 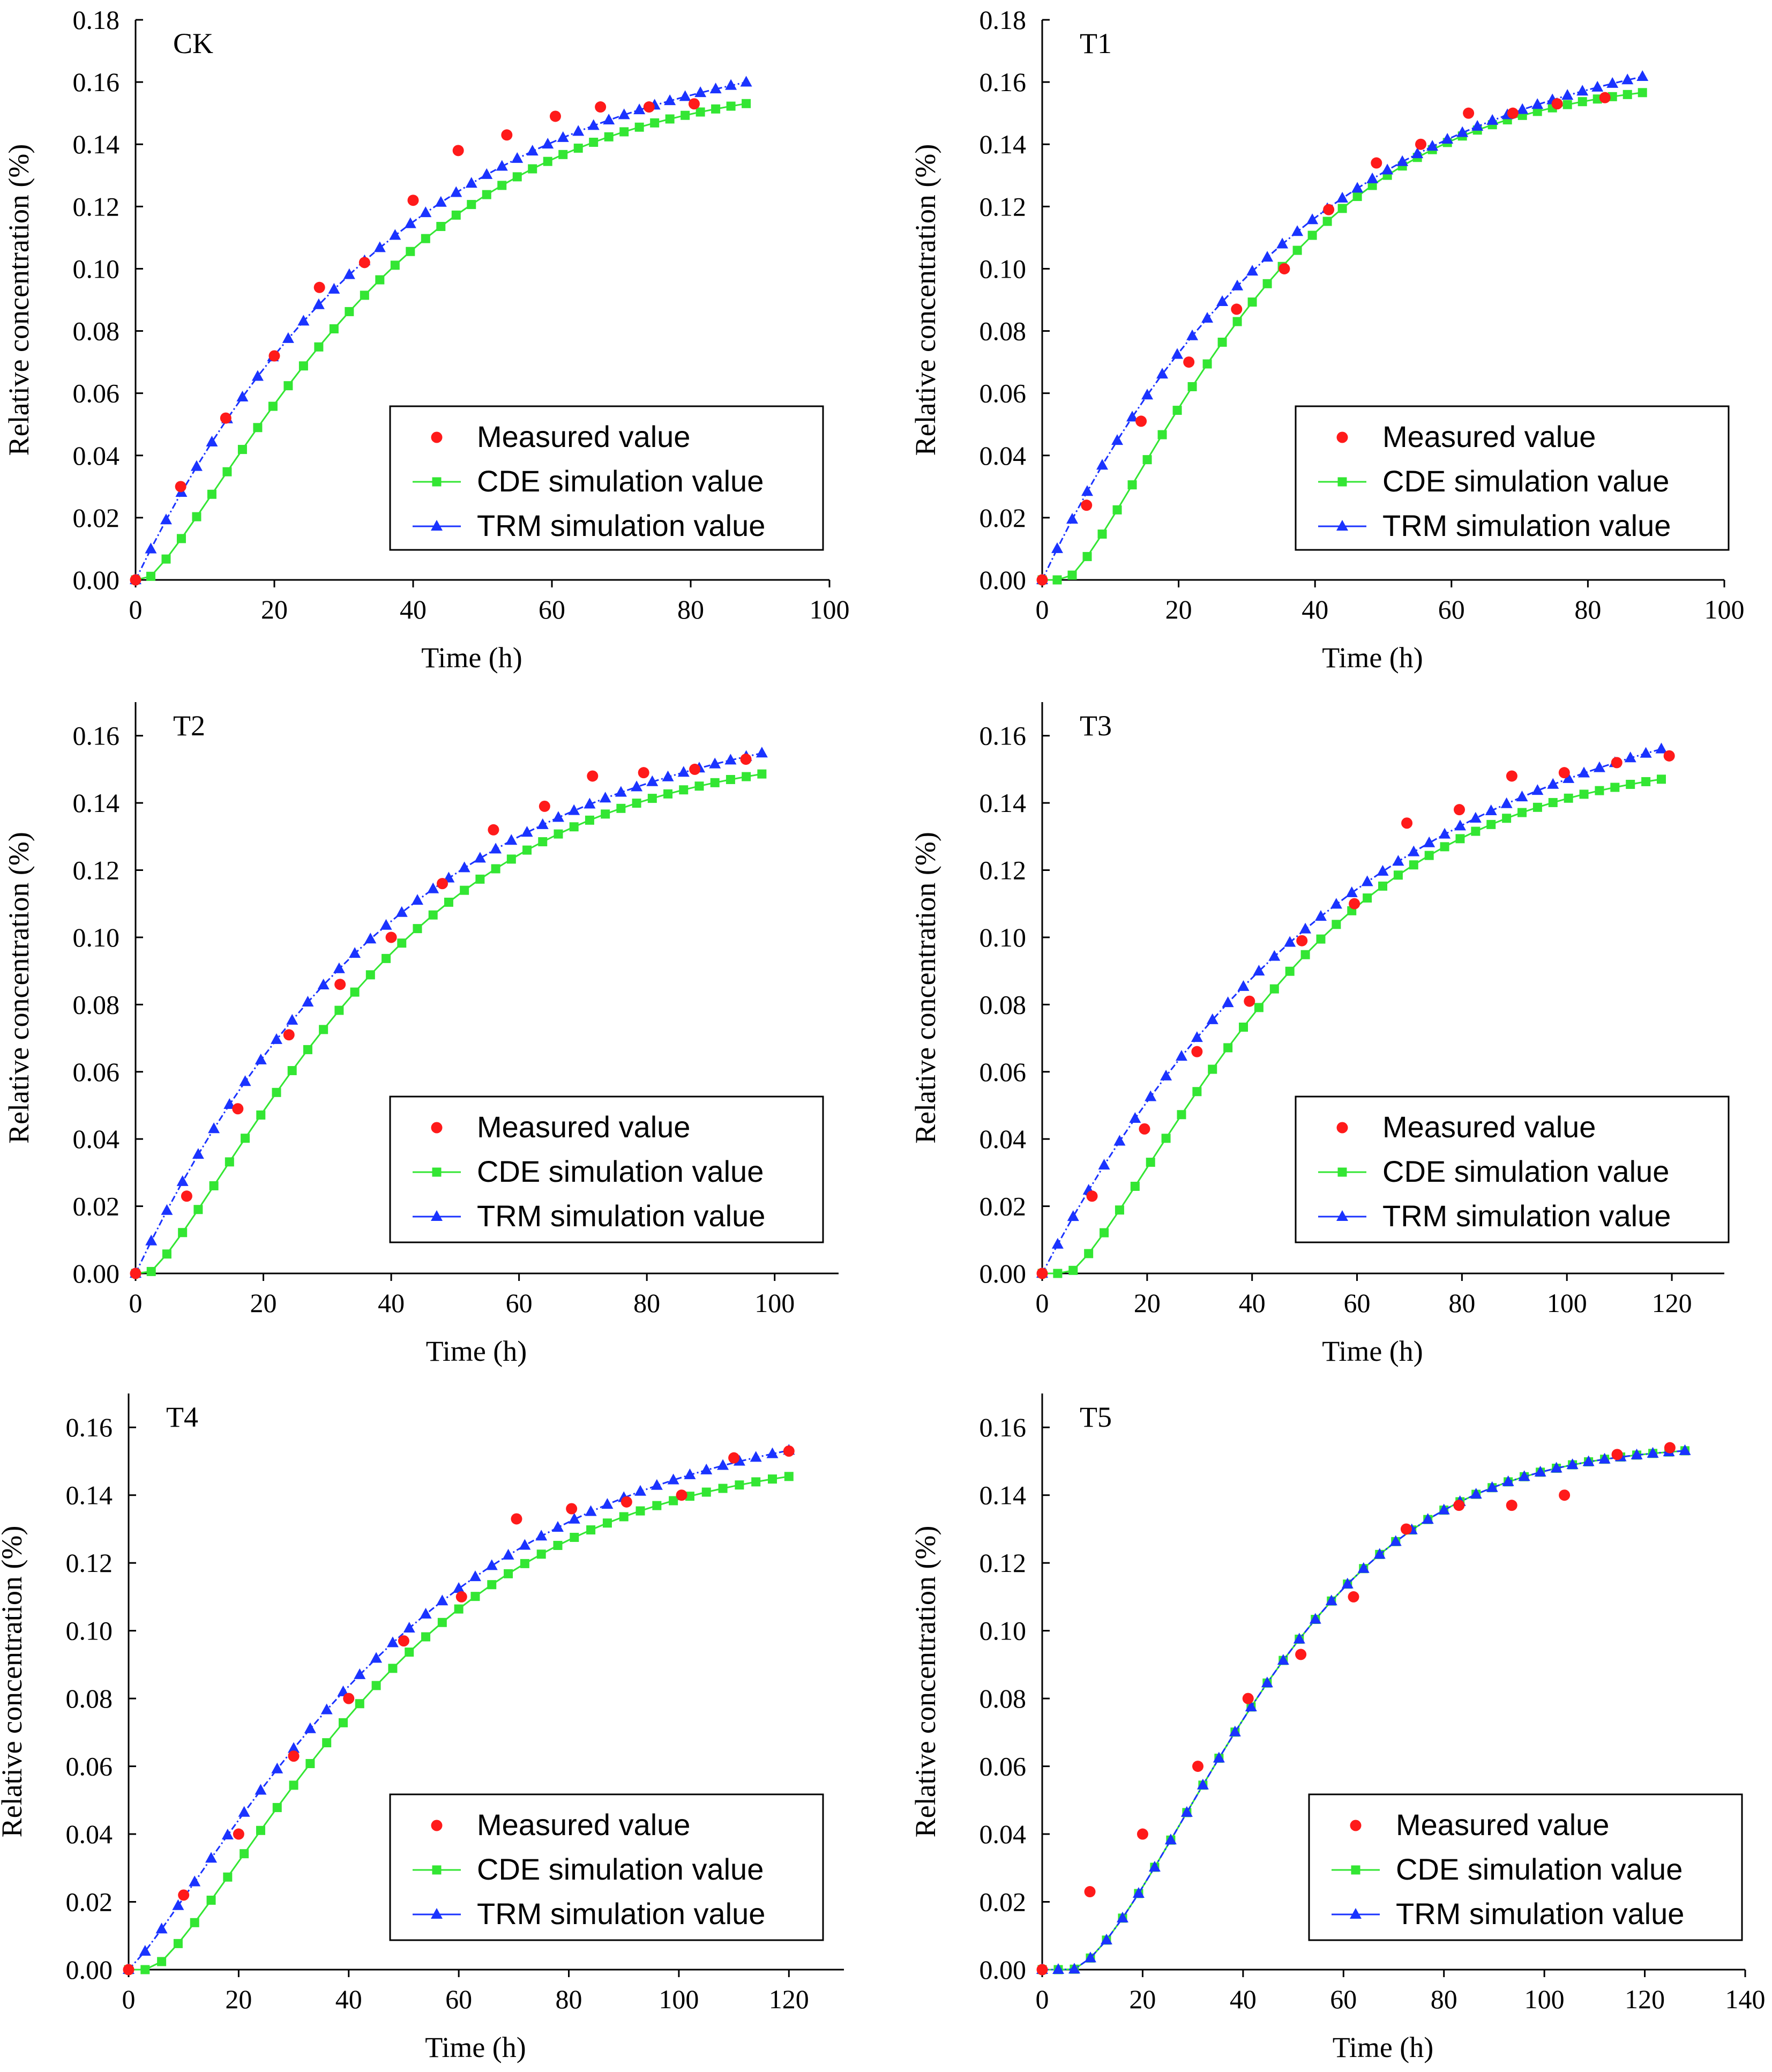 What do you see at coordinates (1672, 1303) in the screenshot?
I see `x-tick-label: 120` at bounding box center [1672, 1303].